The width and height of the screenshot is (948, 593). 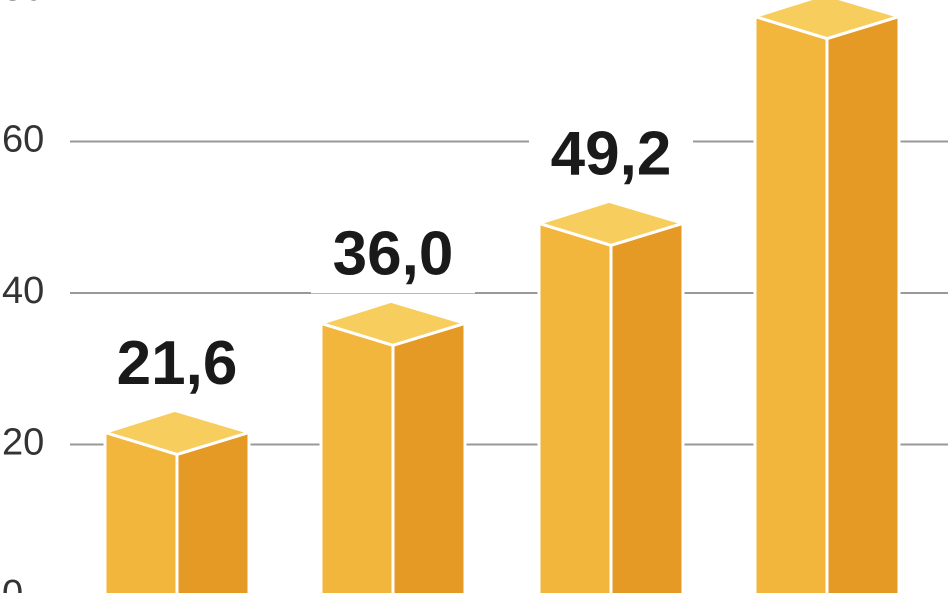 I want to click on value-label: 21,6, so click(x=177, y=363).